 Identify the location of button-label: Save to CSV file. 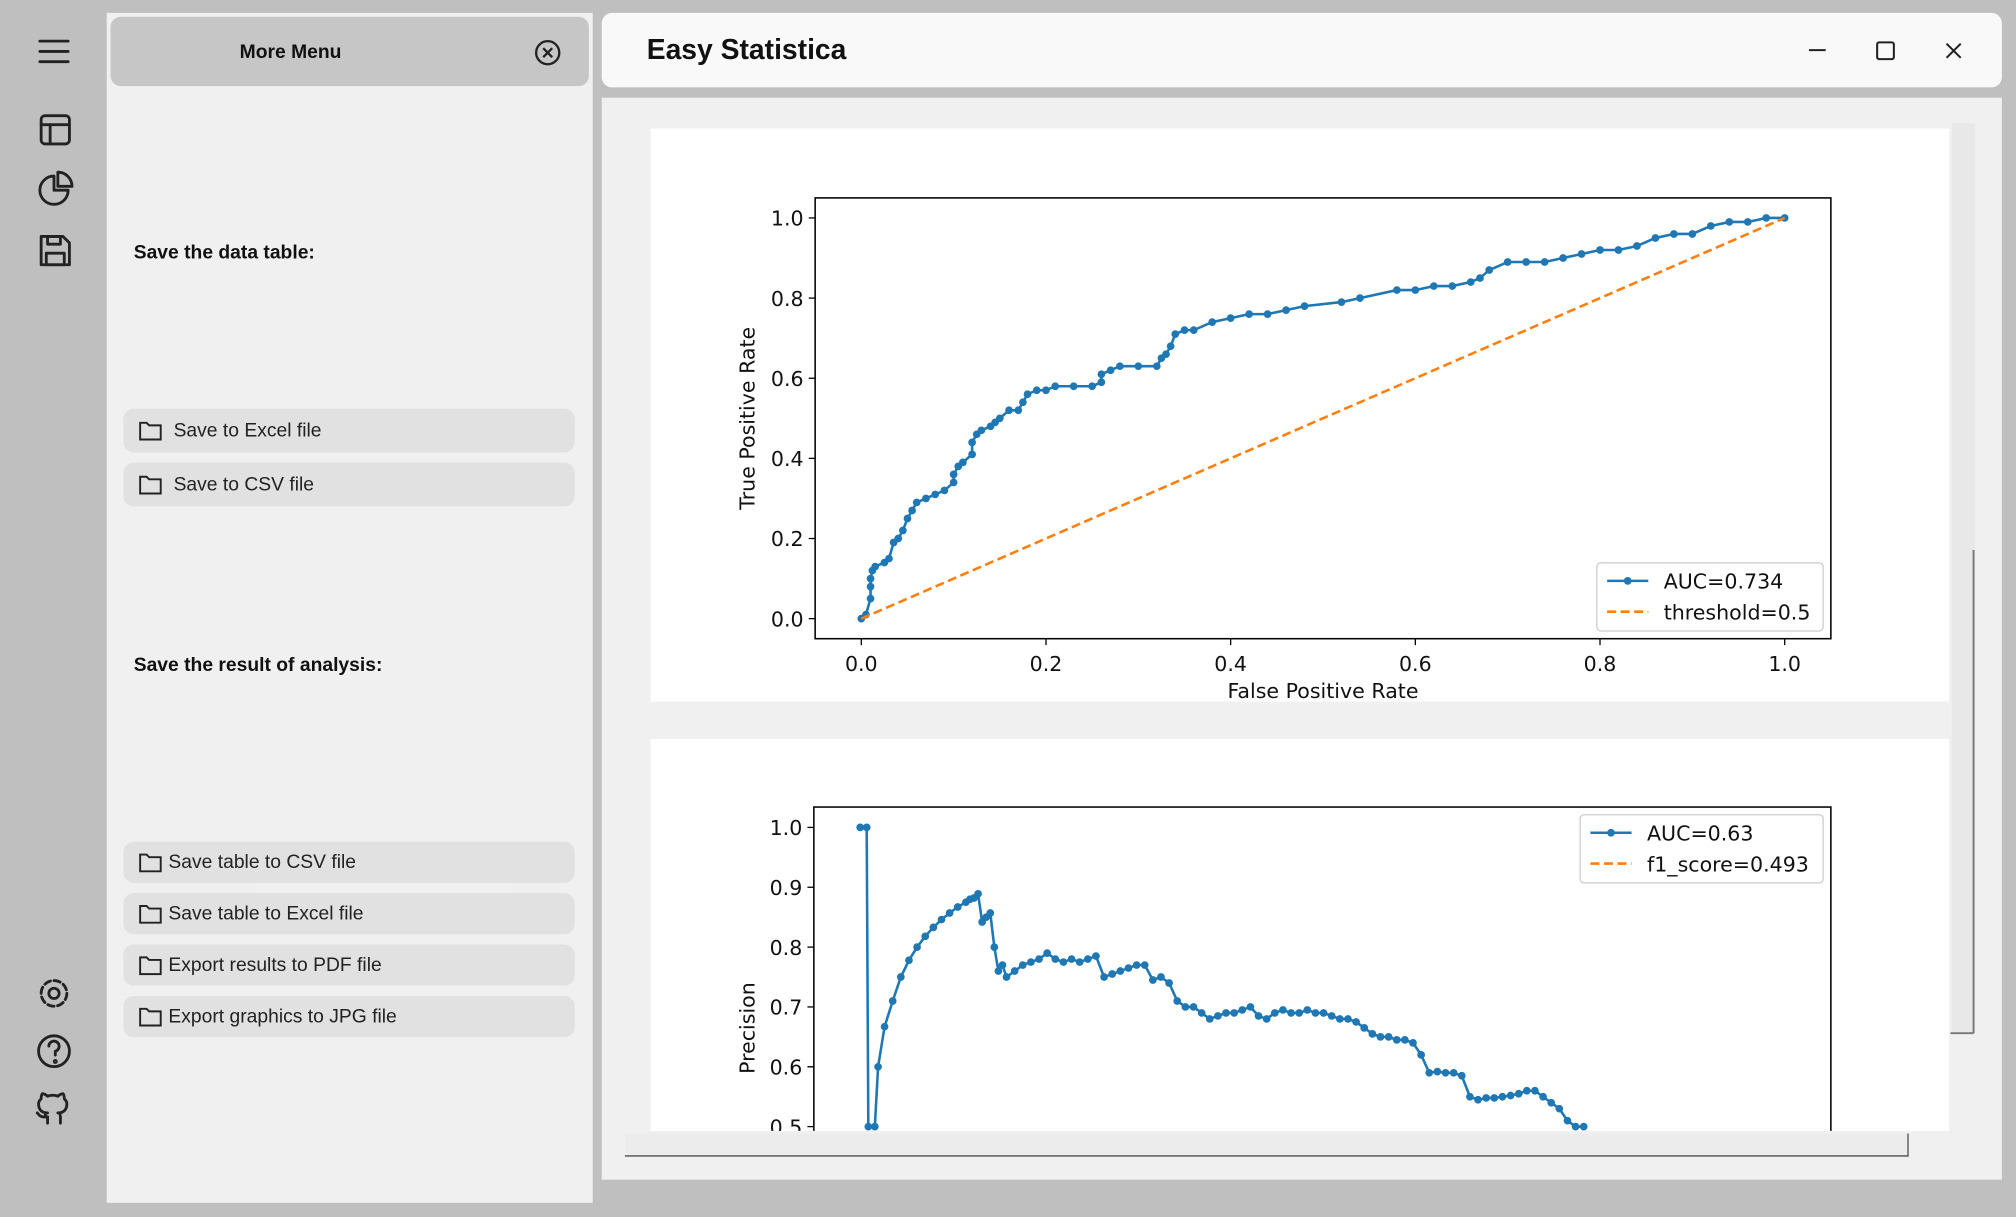
(243, 484).